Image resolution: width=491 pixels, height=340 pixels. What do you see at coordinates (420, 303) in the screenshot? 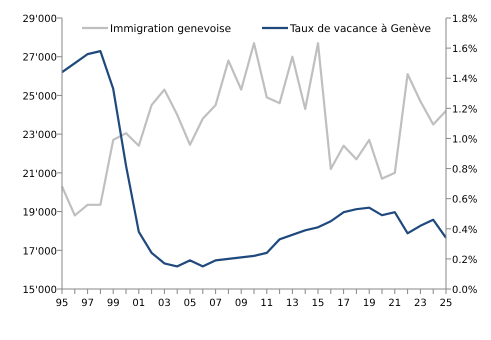
I see `x-tick-label: 23` at bounding box center [420, 303].